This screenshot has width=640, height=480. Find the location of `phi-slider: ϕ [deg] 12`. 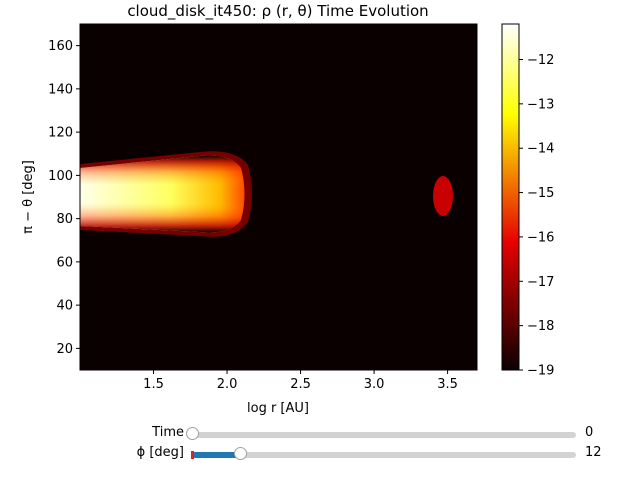

phi-slider: ϕ [deg] 12 is located at coordinates (320, 454).